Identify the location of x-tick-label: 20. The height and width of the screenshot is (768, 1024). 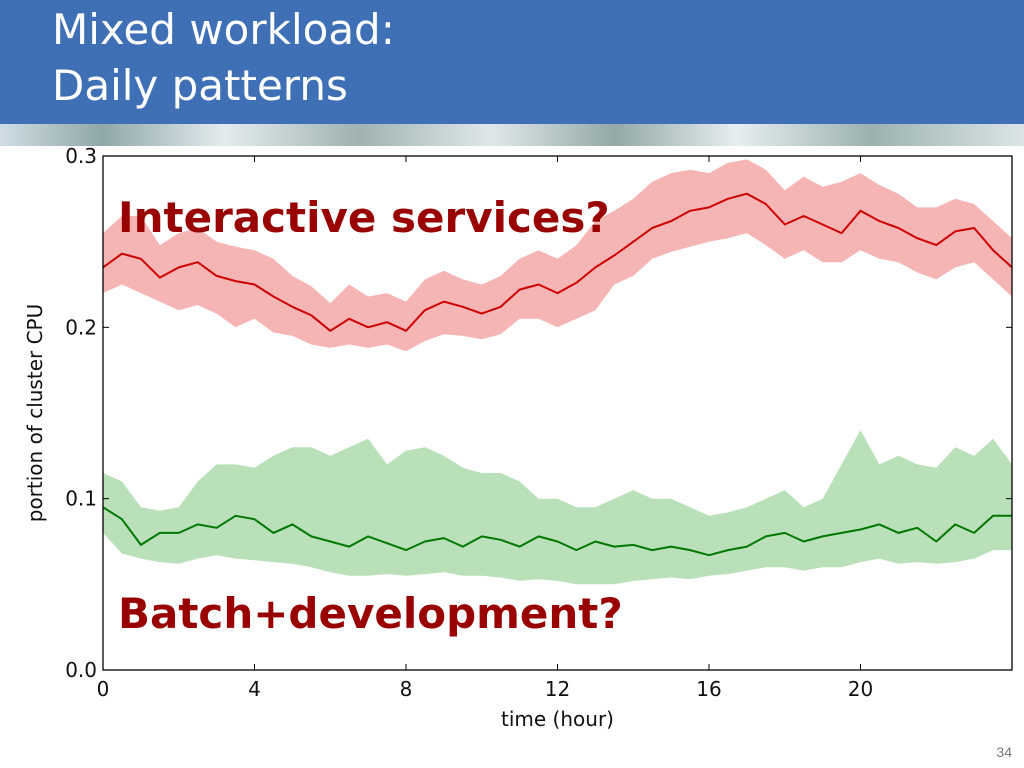
(860, 689).